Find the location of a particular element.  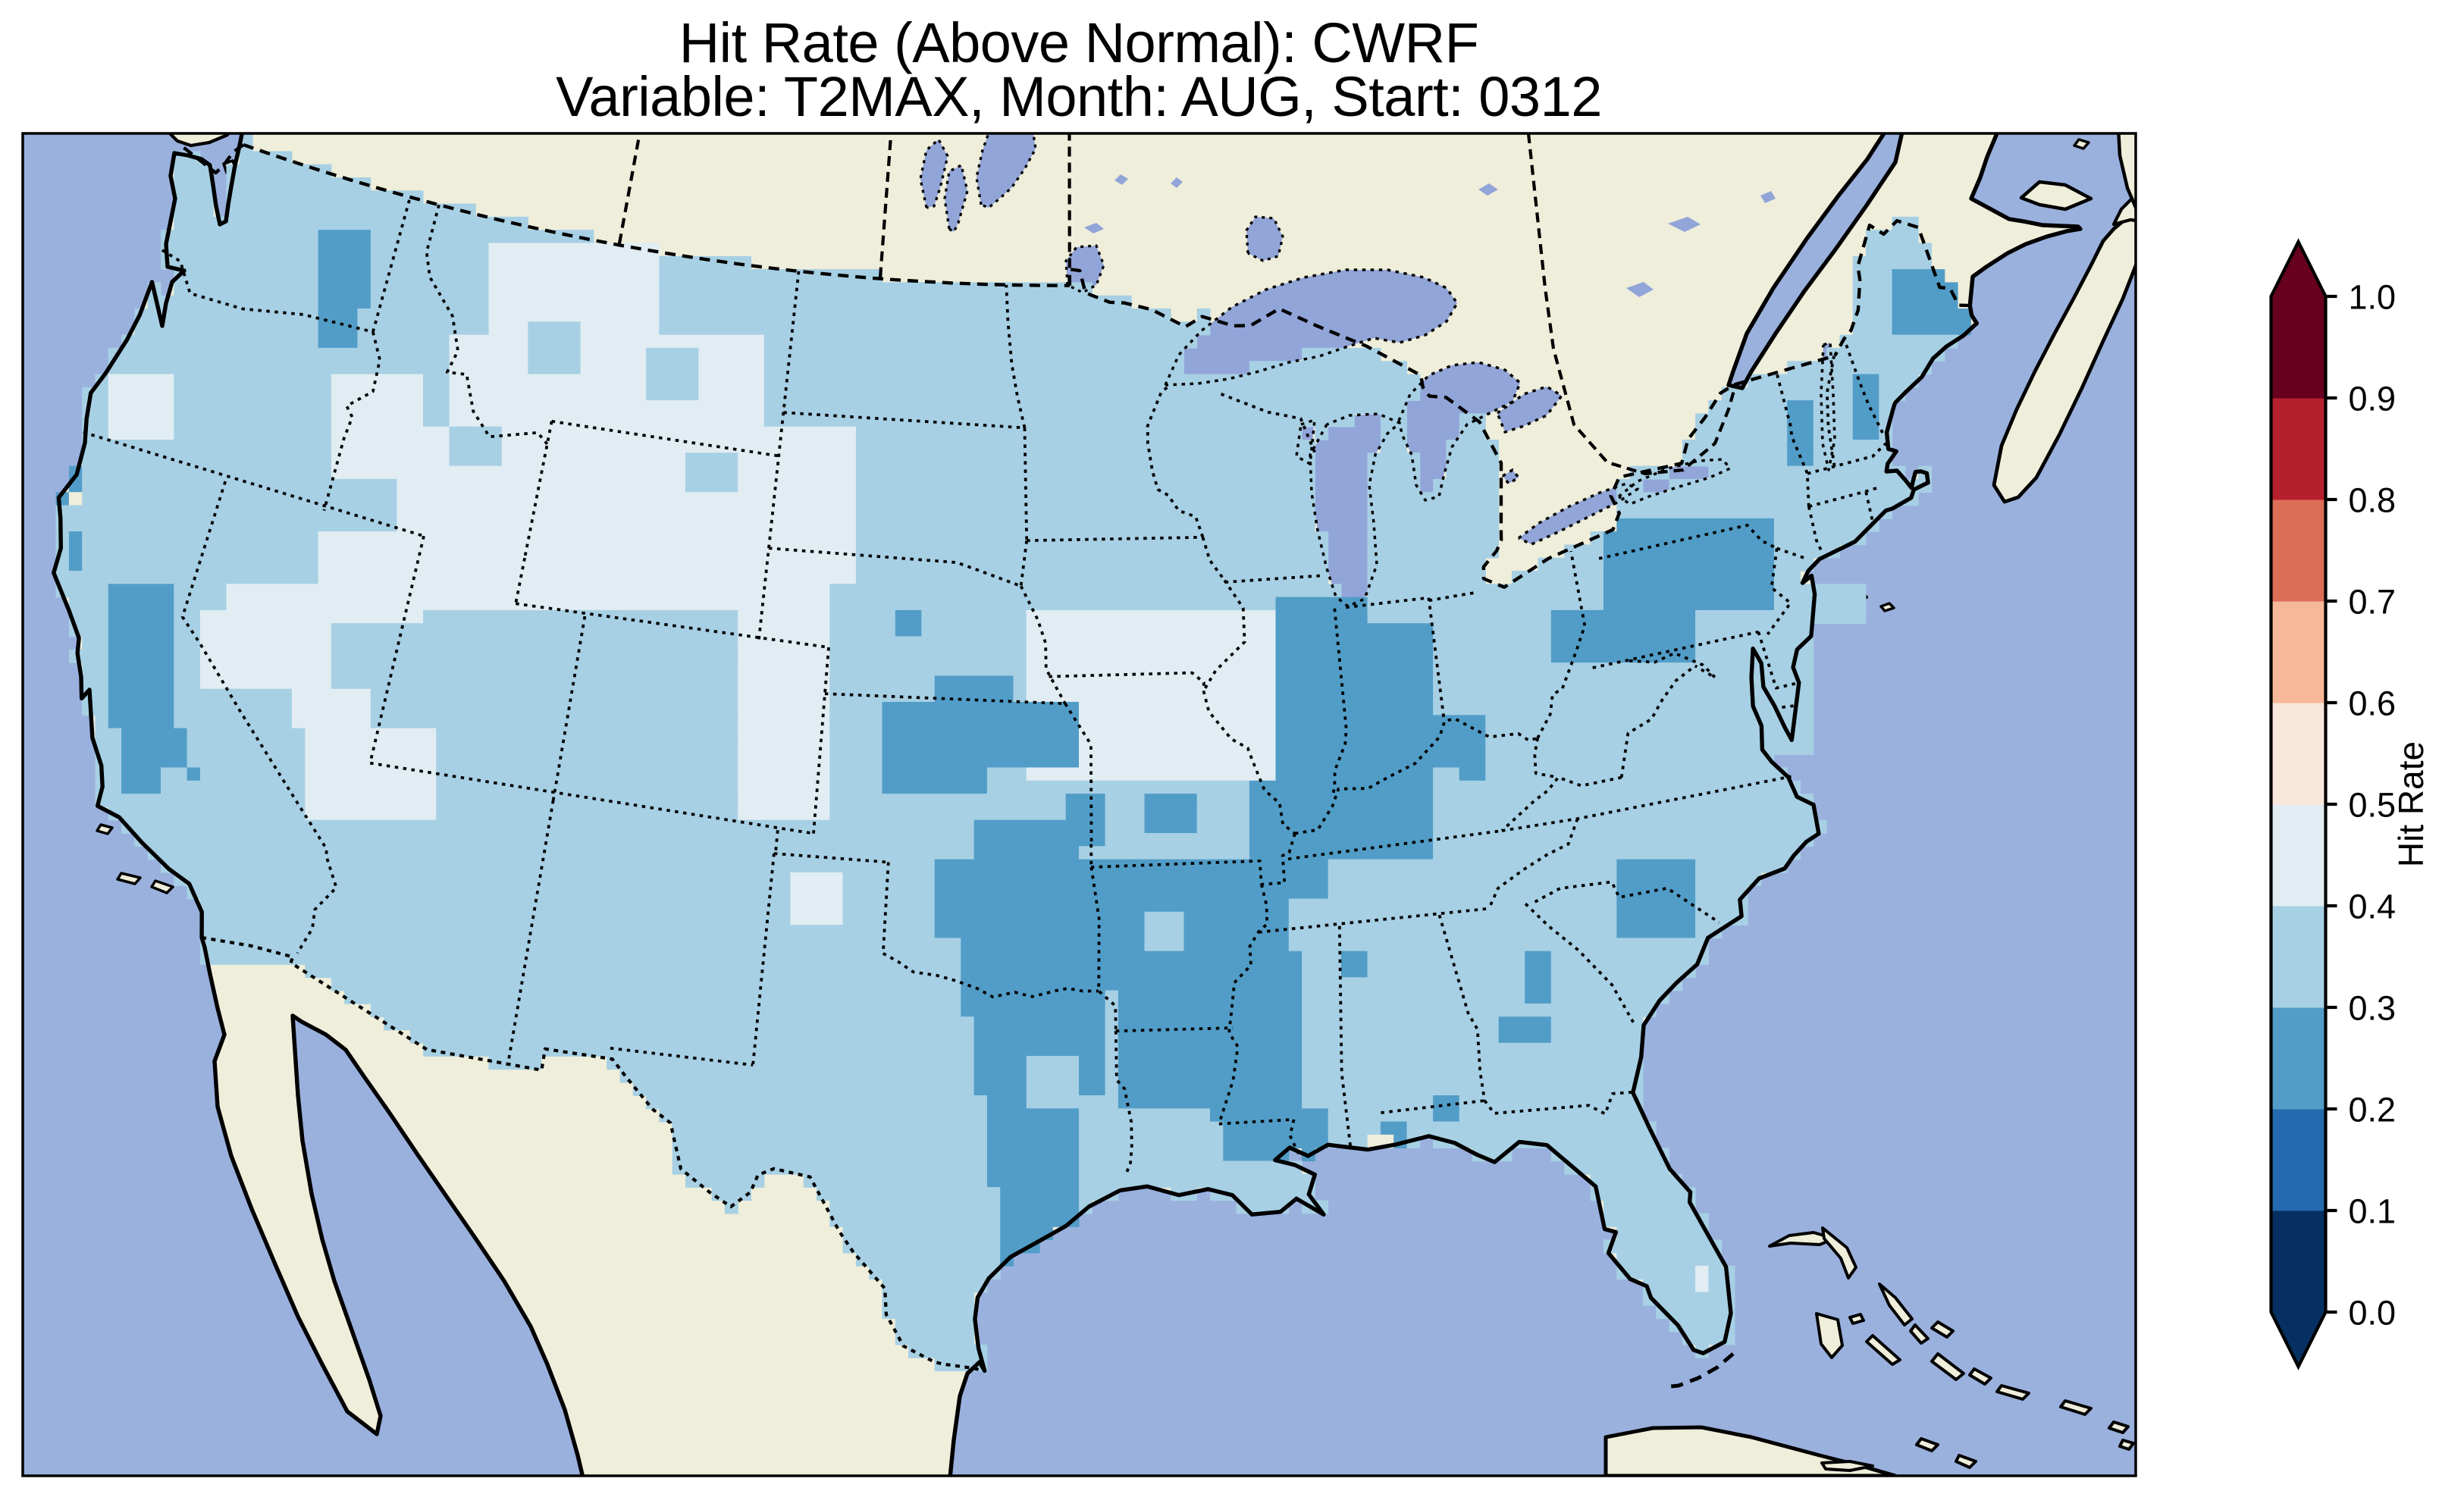

svg-text: 0.4 is located at coordinates (2373, 907).